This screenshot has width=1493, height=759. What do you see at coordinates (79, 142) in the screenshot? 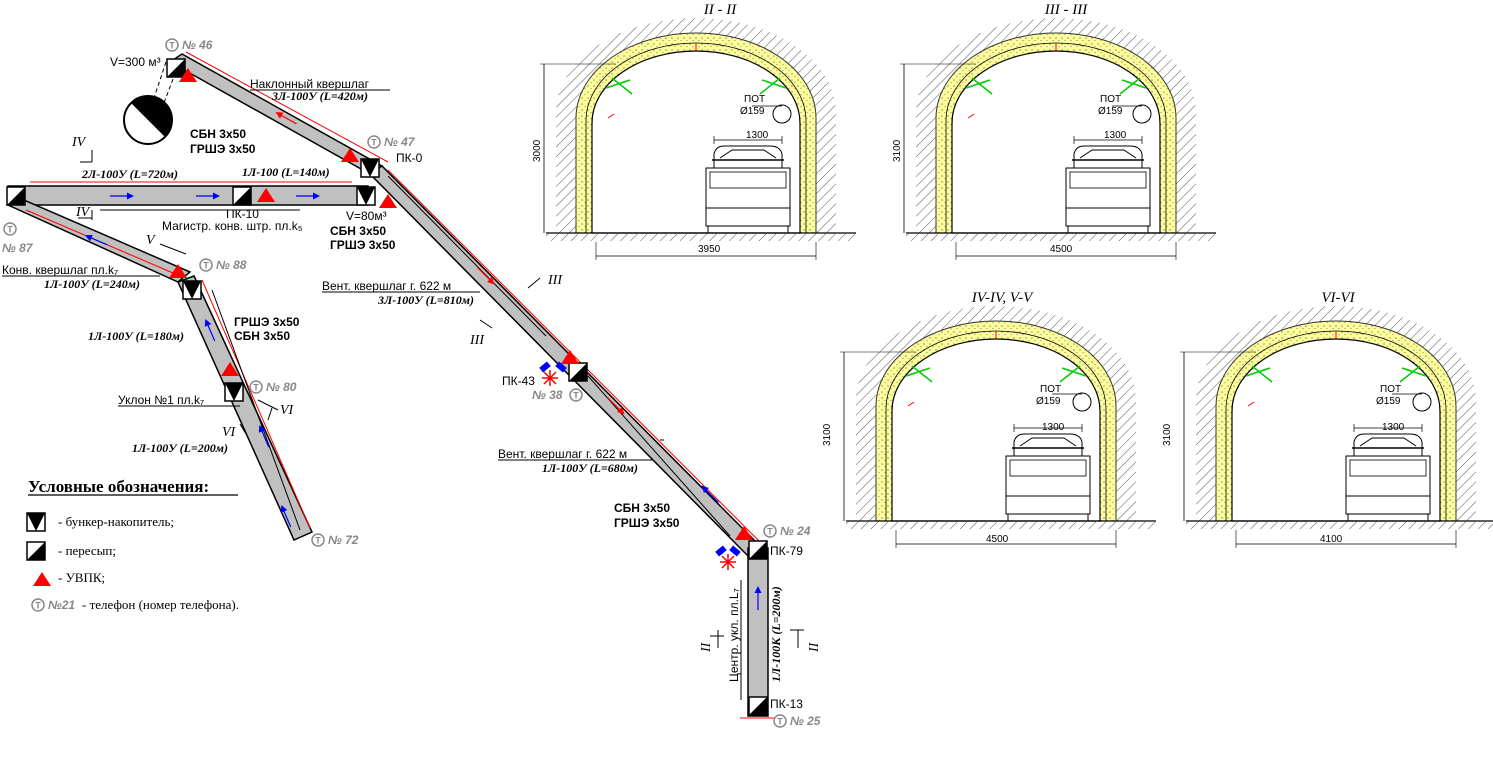
I see `mark-iv-top: IV` at bounding box center [79, 142].